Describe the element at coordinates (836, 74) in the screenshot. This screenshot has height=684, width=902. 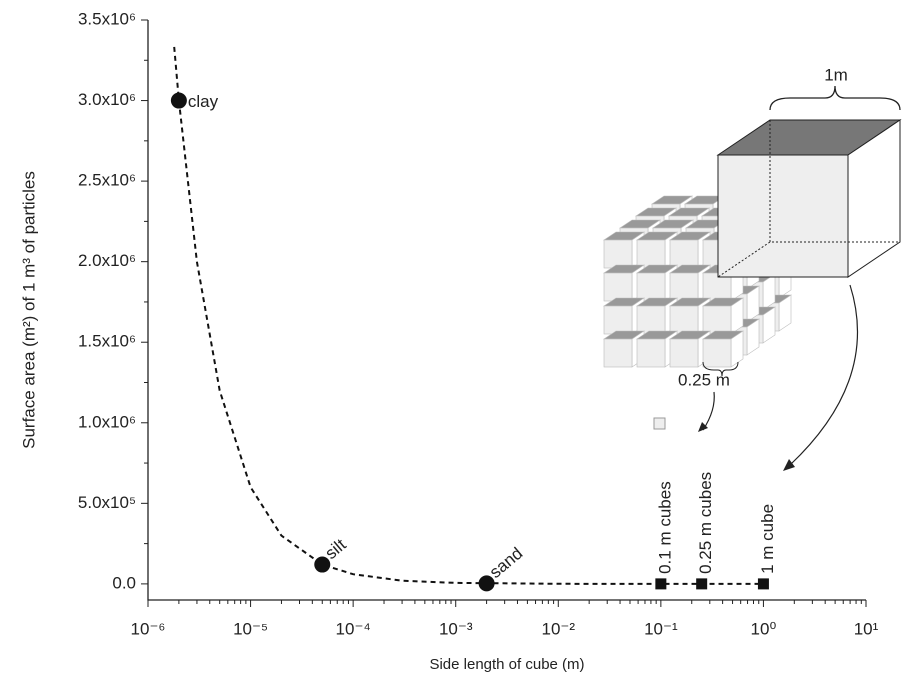
I see `annotation: 1m` at that location.